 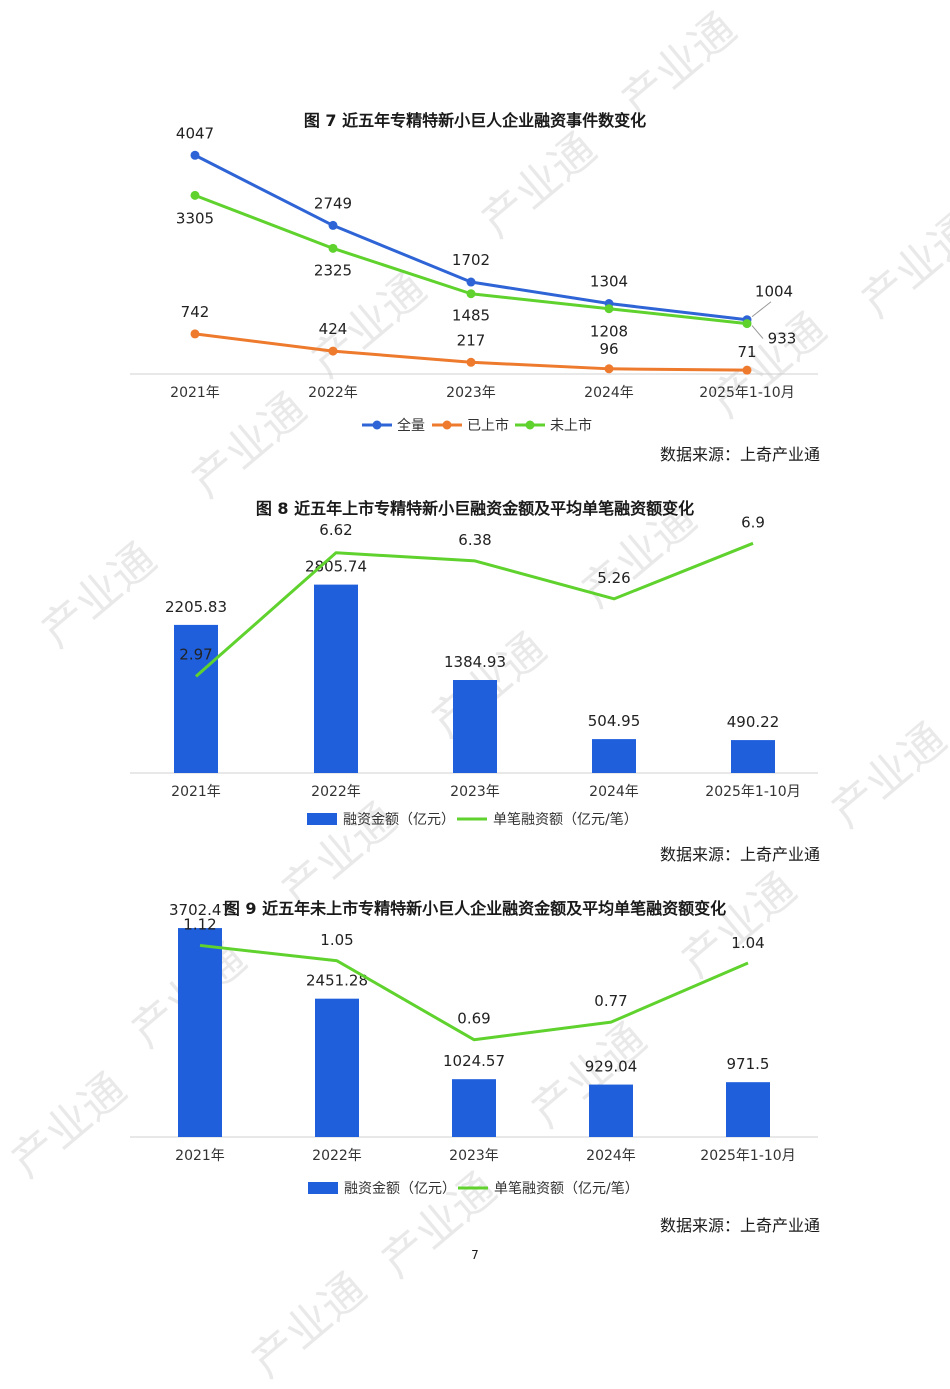 I want to click on line-value-label: 6.38, so click(x=474, y=540).